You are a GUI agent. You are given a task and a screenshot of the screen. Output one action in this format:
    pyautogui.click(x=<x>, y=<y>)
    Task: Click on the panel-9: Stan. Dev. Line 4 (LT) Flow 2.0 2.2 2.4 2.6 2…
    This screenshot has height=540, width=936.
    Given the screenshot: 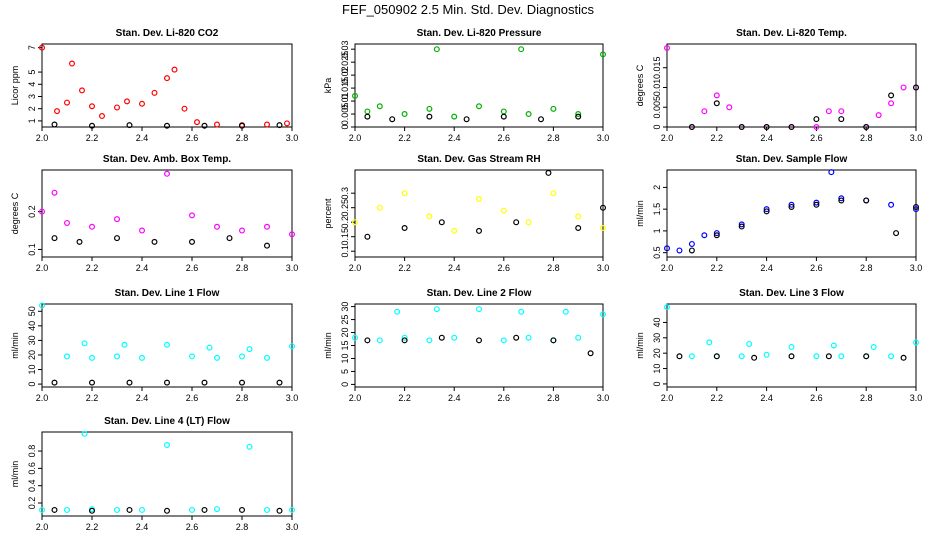 What is the action you would take?
    pyautogui.click(x=154, y=474)
    